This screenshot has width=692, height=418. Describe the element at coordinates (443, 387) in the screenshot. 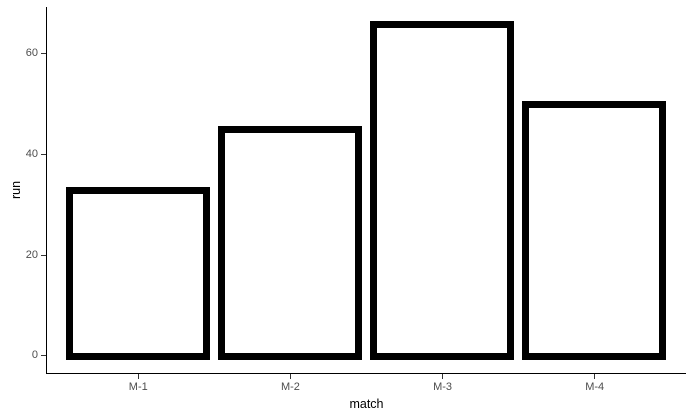

I see `x-tick-label: M-3` at that location.